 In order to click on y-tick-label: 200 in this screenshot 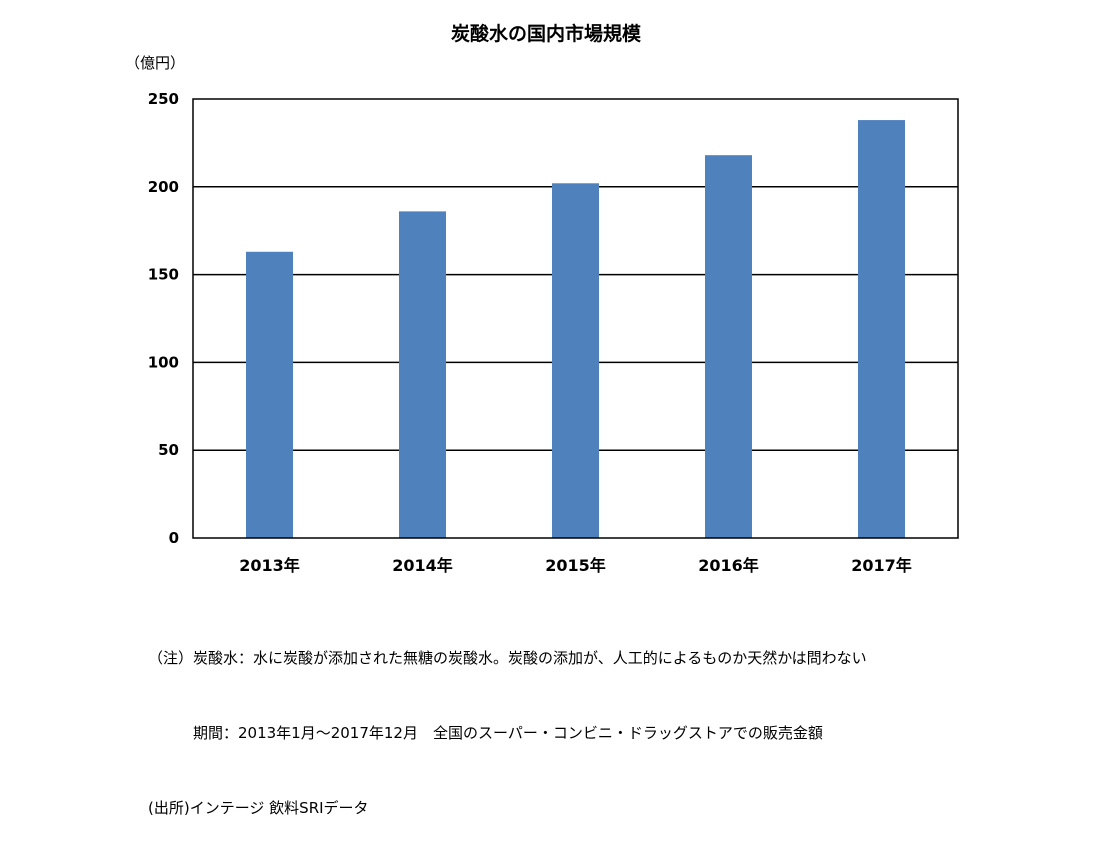, I will do `click(163, 187)`.